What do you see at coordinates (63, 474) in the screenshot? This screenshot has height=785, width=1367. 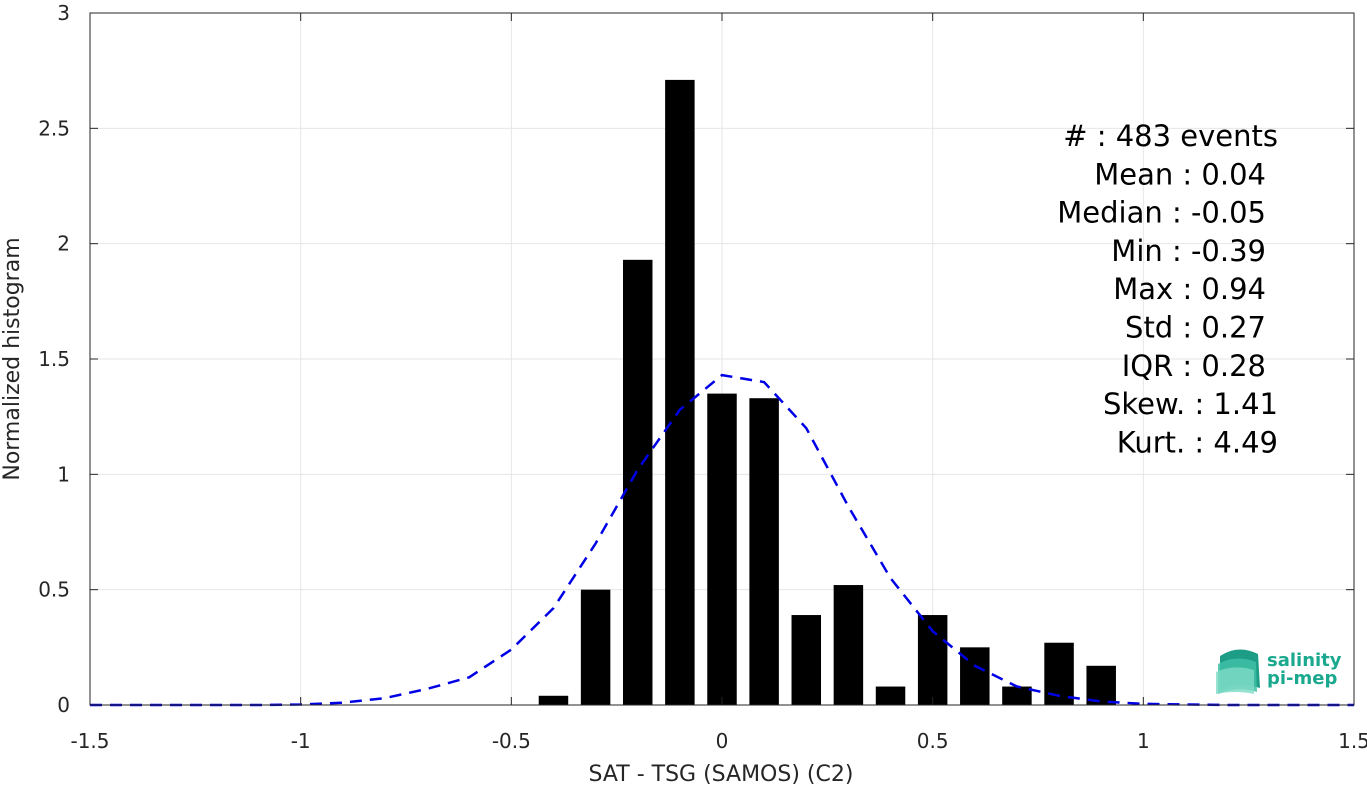 I see `y-tick-label: 1` at bounding box center [63, 474].